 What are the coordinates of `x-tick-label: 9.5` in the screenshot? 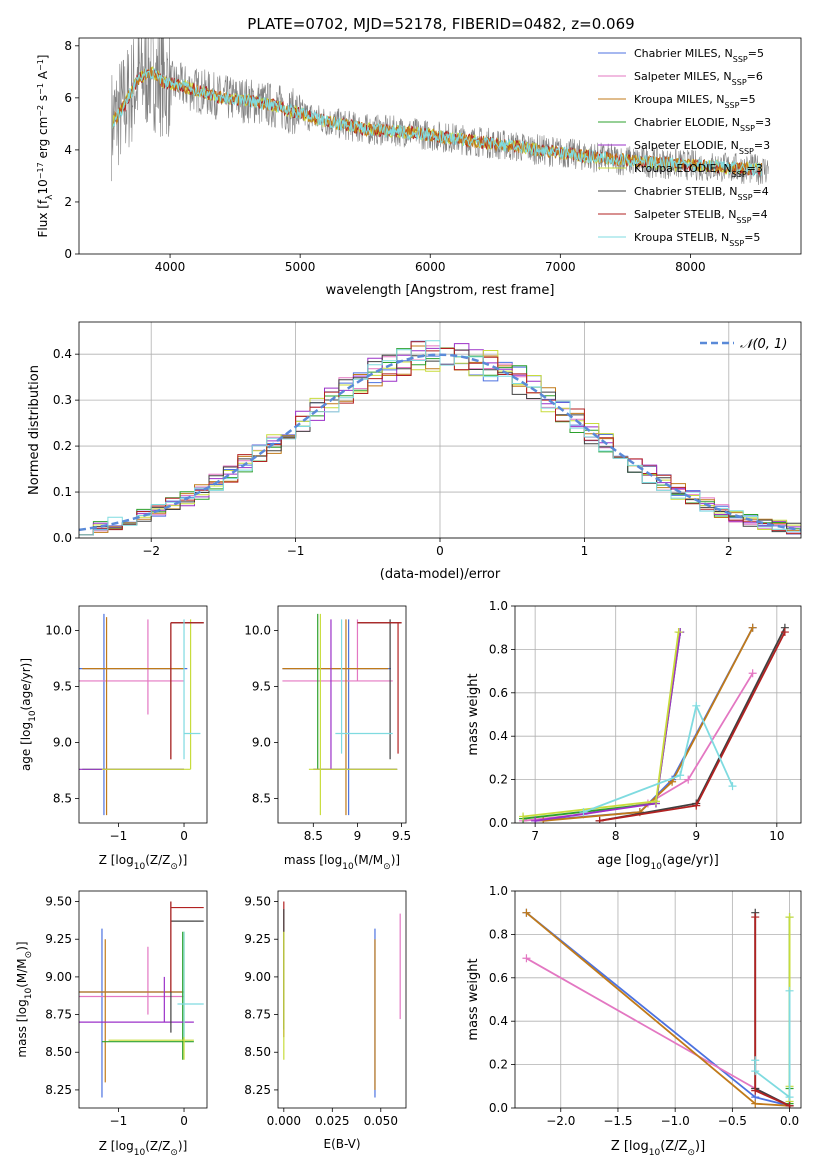 It's located at (401, 836).